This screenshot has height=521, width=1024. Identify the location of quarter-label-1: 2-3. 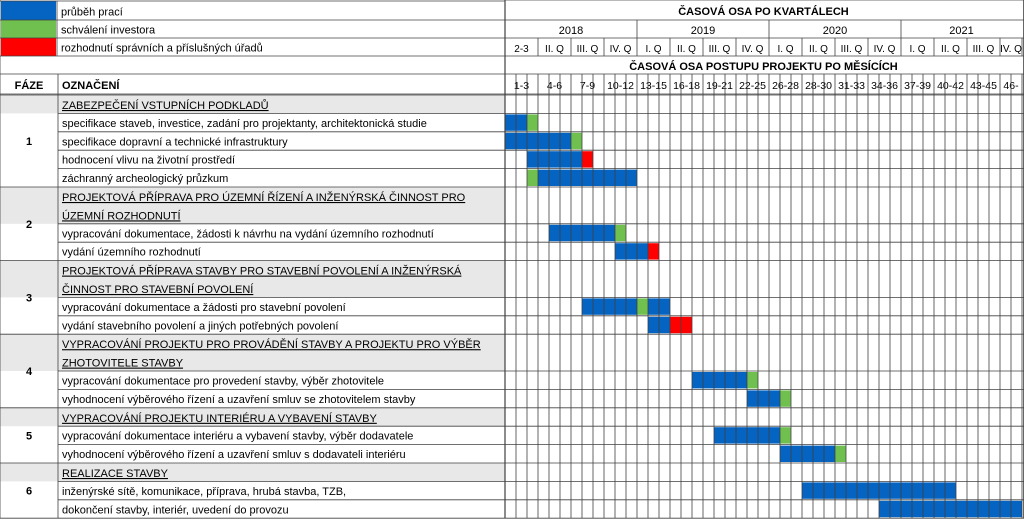
(521, 49).